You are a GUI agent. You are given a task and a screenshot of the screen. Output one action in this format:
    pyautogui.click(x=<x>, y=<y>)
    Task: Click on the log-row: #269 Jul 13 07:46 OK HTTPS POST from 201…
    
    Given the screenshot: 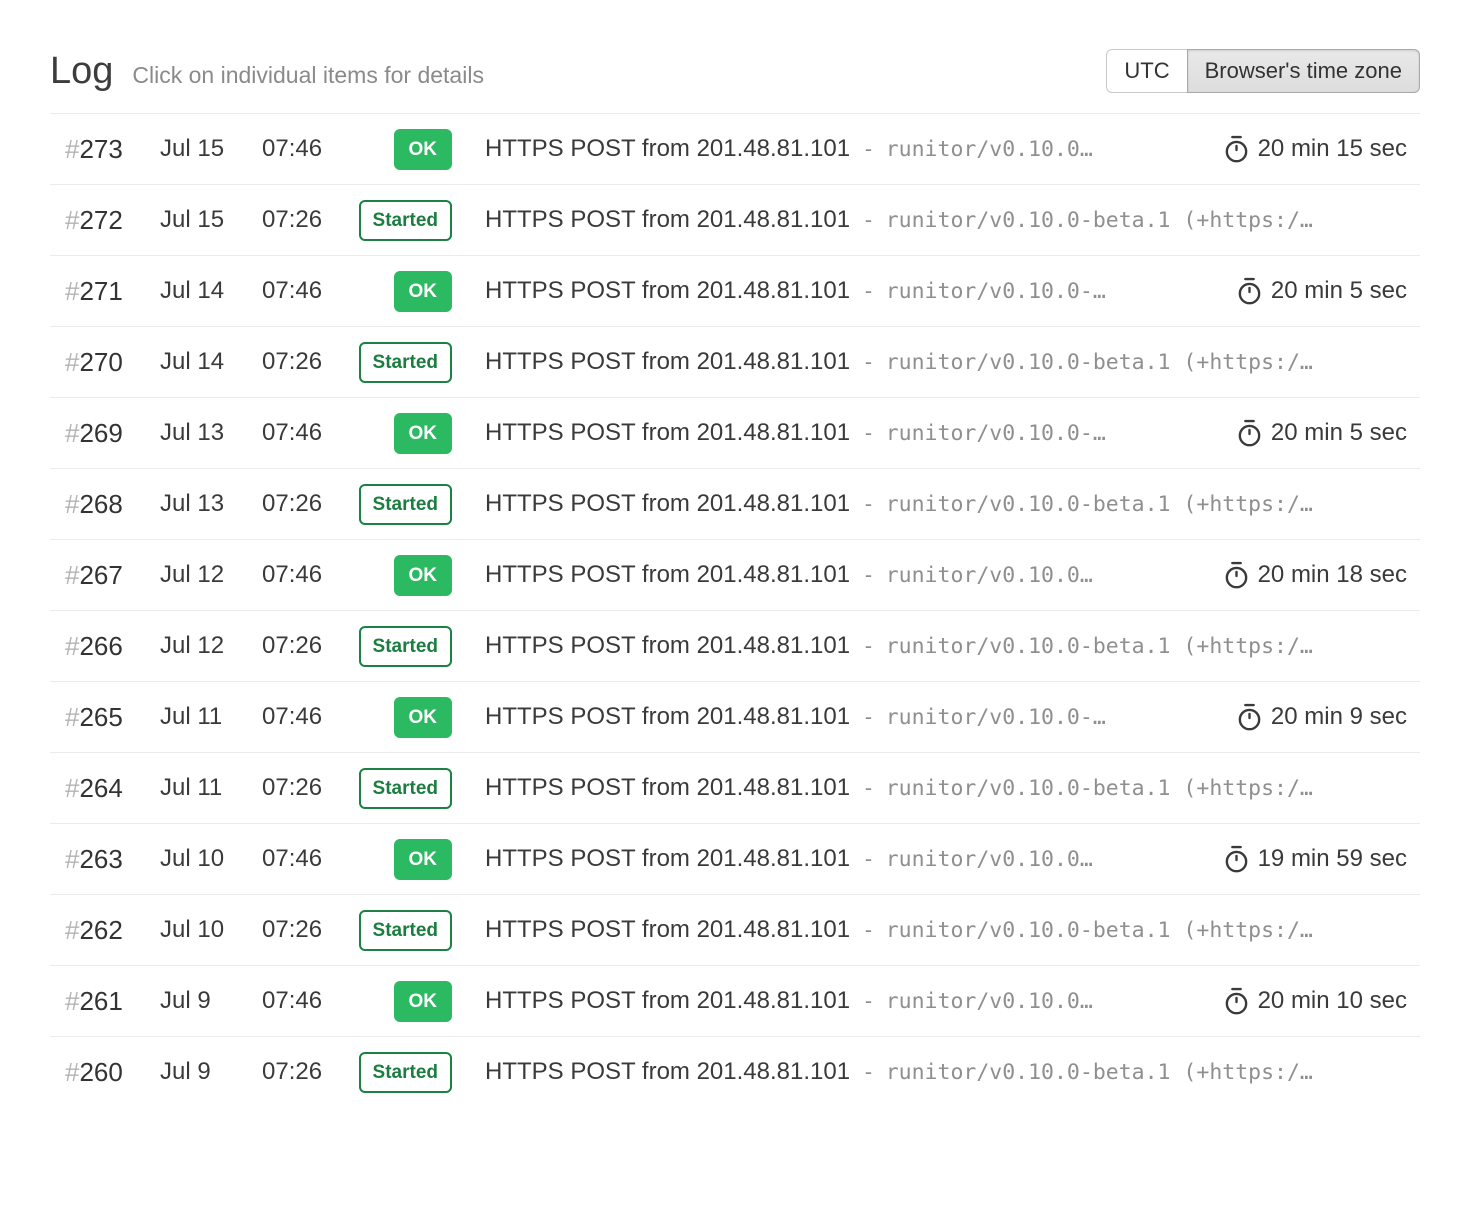 What is the action you would take?
    pyautogui.click(x=735, y=432)
    